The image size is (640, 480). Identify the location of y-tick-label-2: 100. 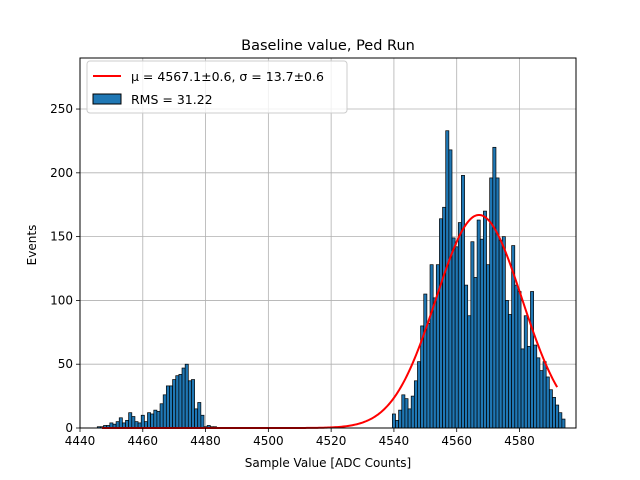
(61, 300).